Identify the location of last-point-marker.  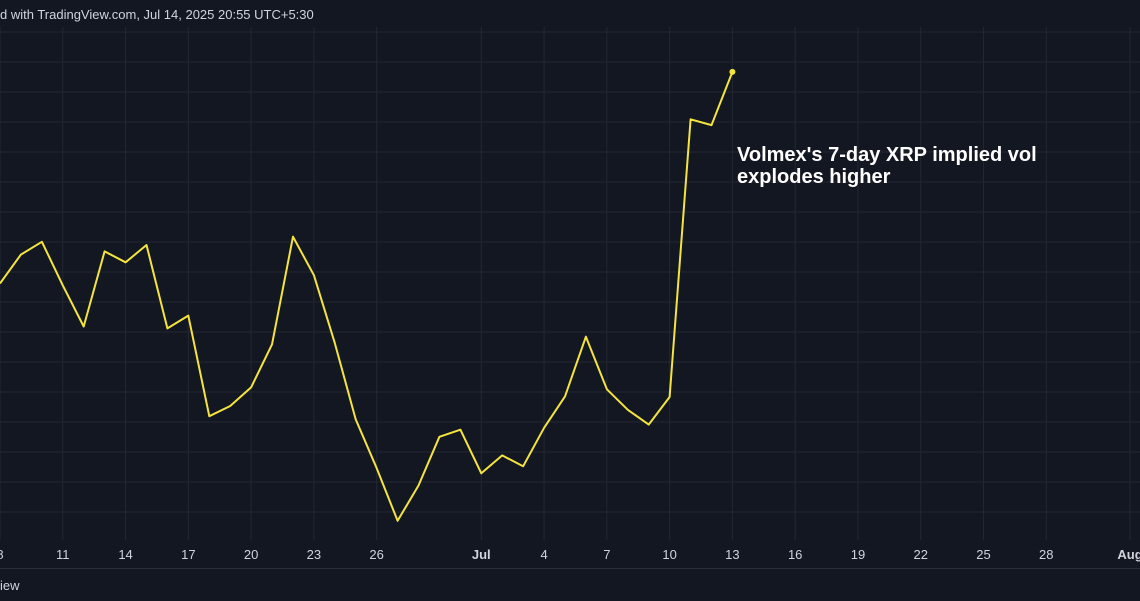
(732, 71).